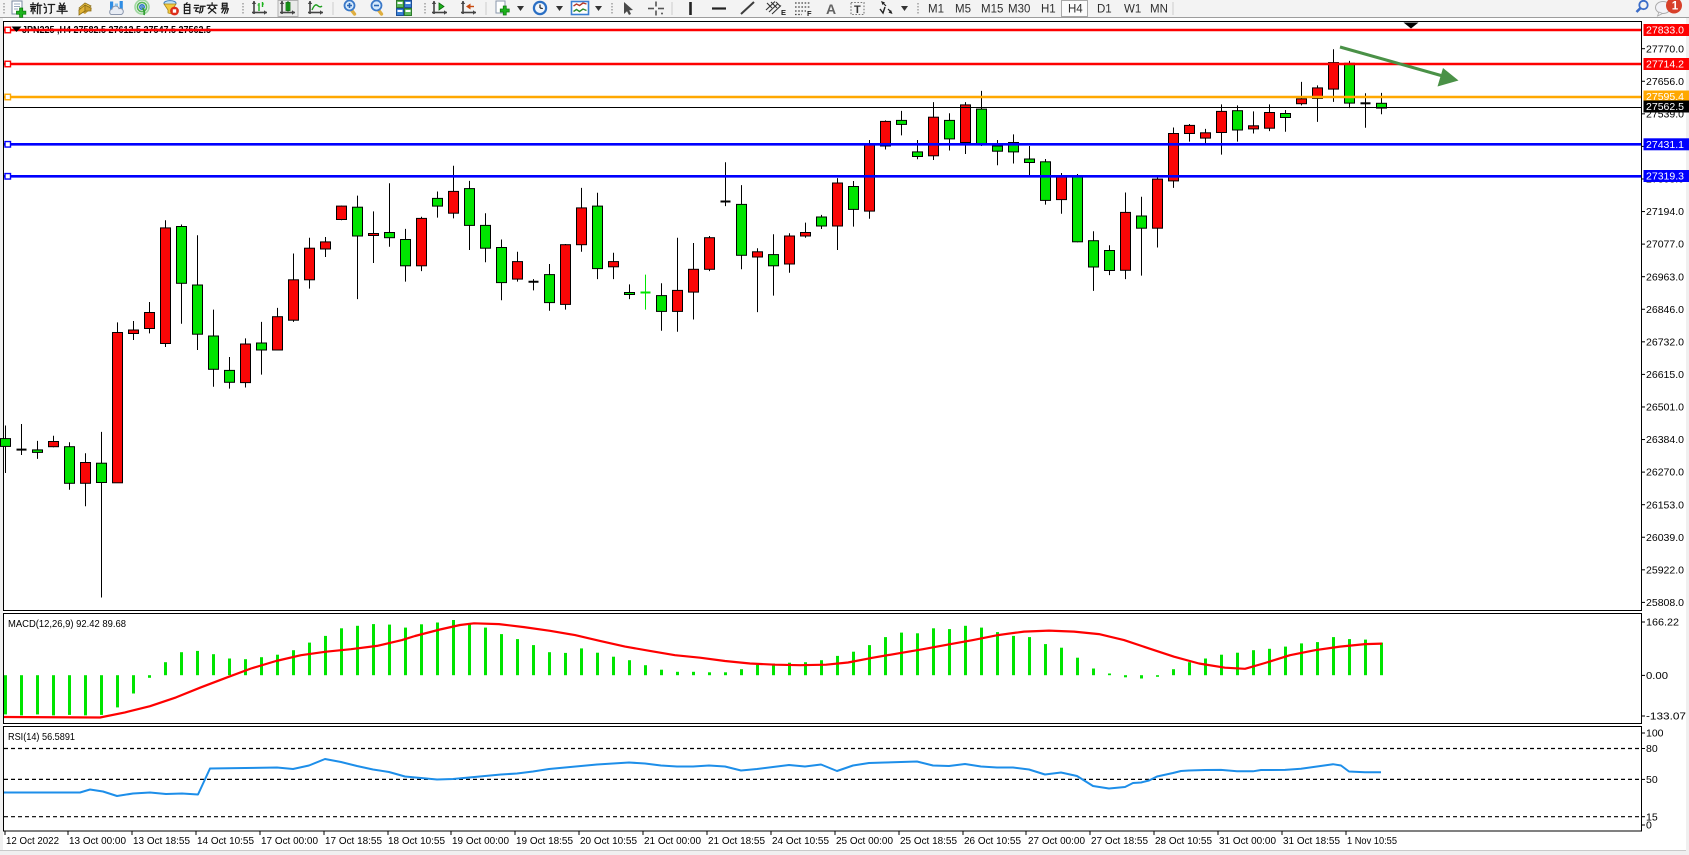  What do you see at coordinates (736, 841) in the screenshot?
I see `svg-text: 21 Oct 18:55` at bounding box center [736, 841].